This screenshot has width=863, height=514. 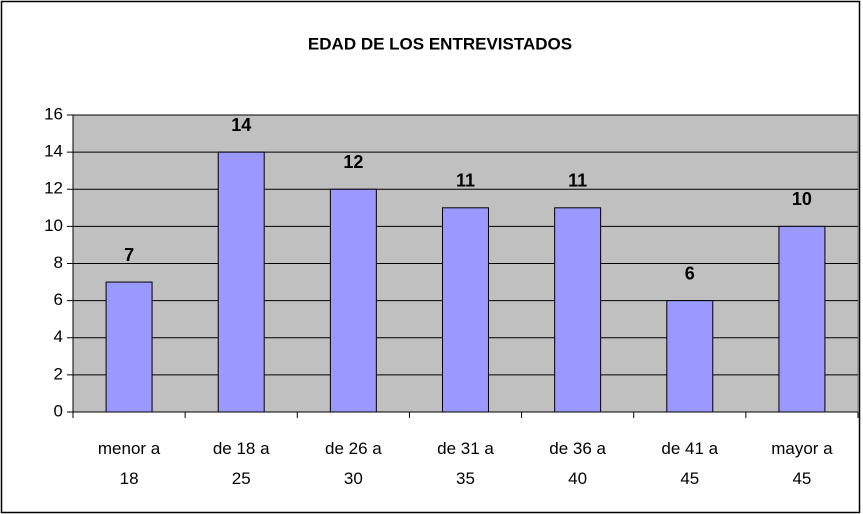 What do you see at coordinates (802, 199) in the screenshot?
I see `value-label: 10` at bounding box center [802, 199].